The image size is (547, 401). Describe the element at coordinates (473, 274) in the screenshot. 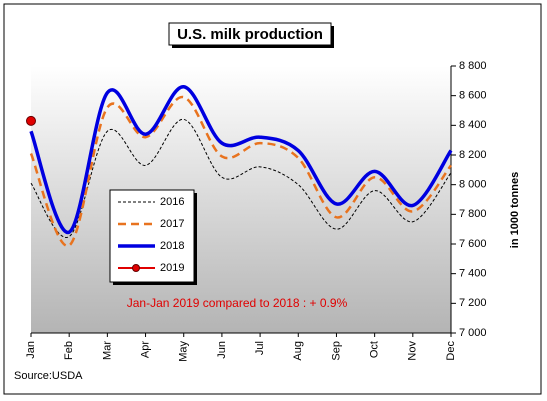

I see `y-tick-label: 7 400` at that location.